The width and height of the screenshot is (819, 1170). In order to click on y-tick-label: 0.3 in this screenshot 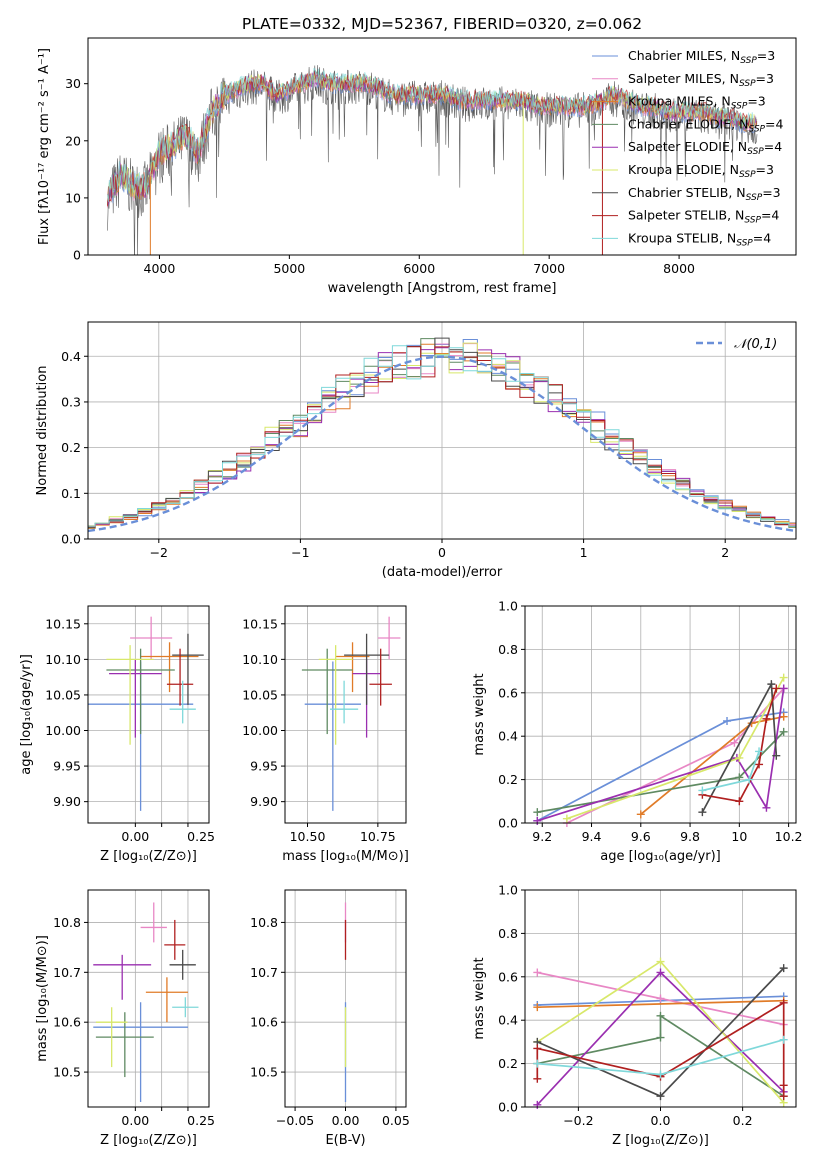, I will do `click(71, 401)`.